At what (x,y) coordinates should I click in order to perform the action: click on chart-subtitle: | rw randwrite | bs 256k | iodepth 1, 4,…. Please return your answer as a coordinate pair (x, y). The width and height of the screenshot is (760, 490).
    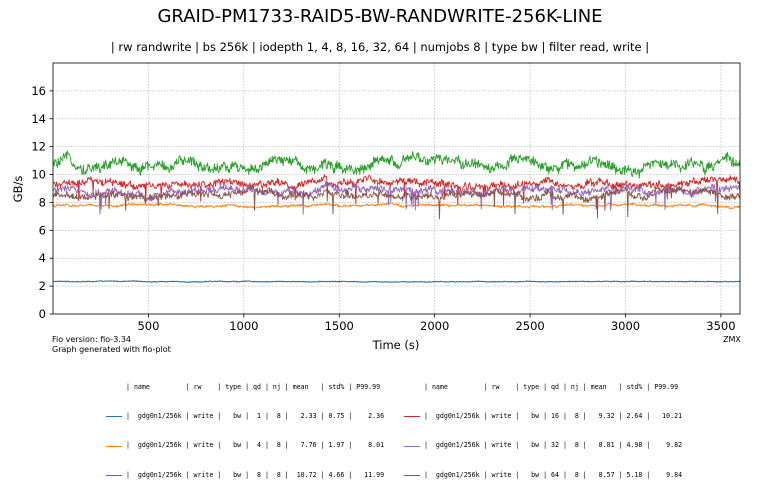
    Looking at the image, I should click on (380, 47).